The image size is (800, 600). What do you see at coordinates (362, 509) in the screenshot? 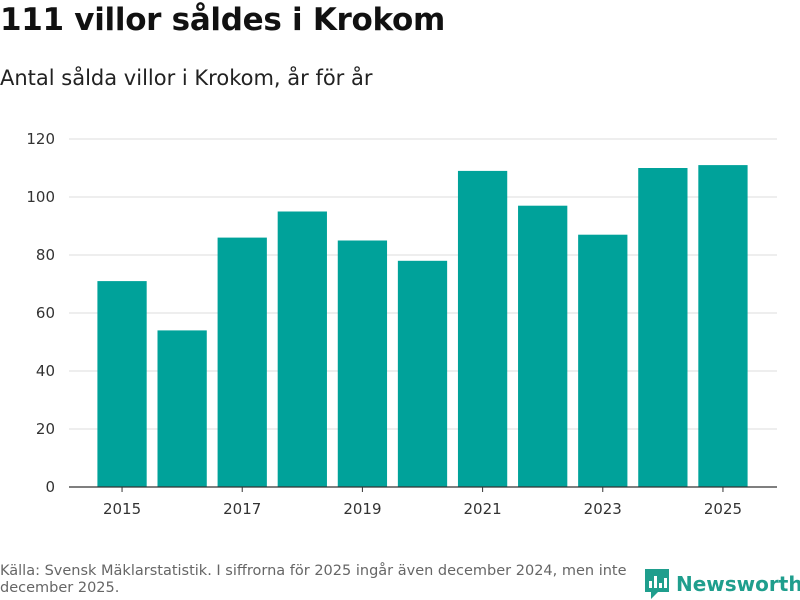
I see `x-tick-label: 2019` at bounding box center [362, 509].